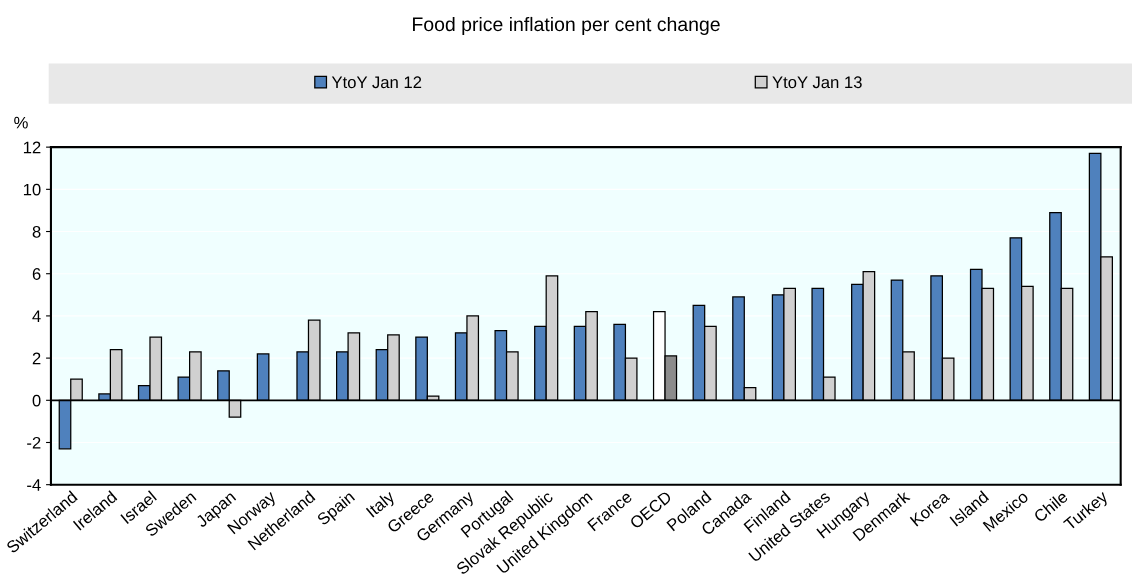 The image size is (1132, 577). What do you see at coordinates (36, 400) in the screenshot?
I see `y-tick-label: 0` at bounding box center [36, 400].